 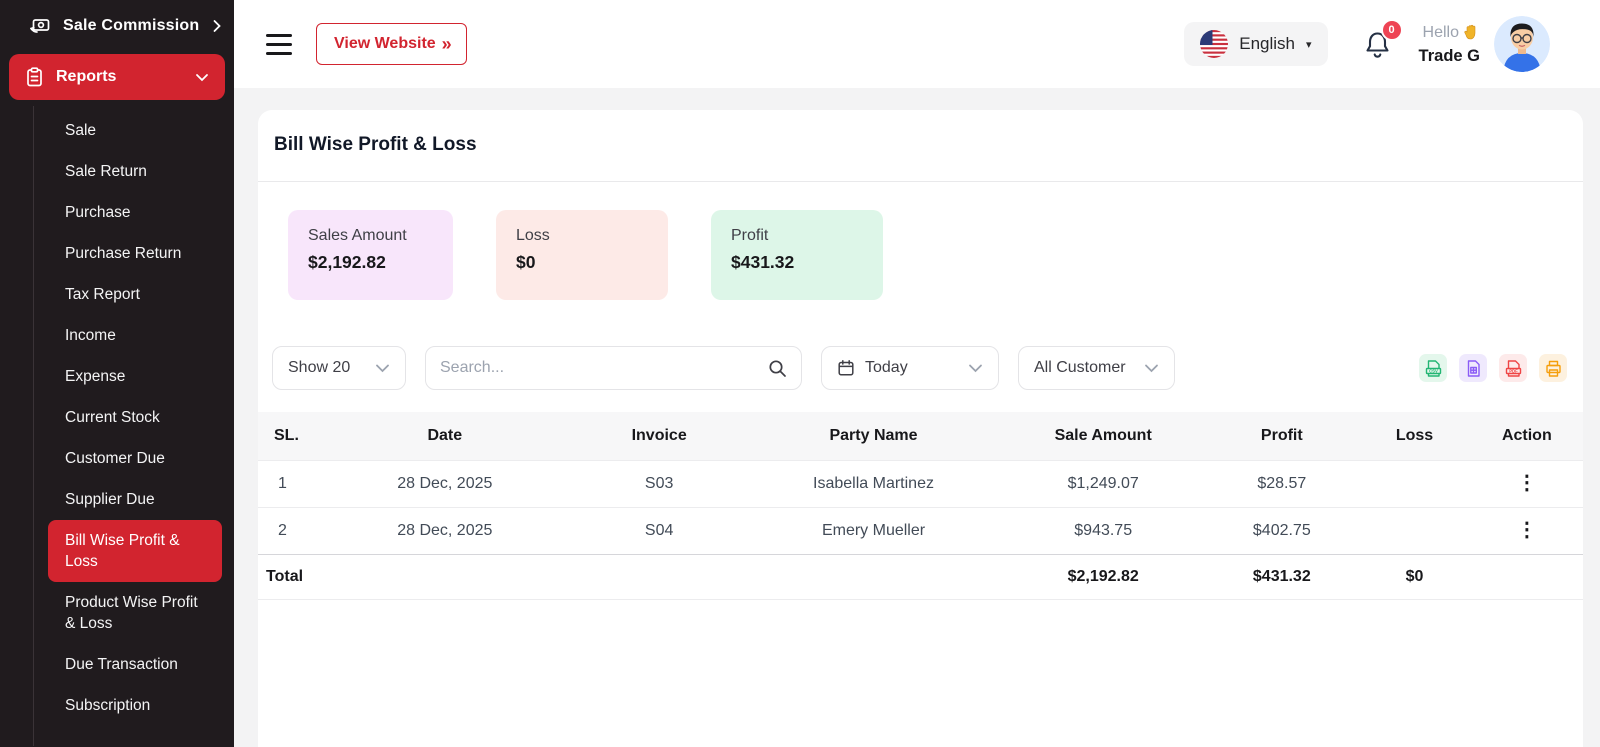 What do you see at coordinates (1214, 44) in the screenshot?
I see `us-flag-icon` at bounding box center [1214, 44].